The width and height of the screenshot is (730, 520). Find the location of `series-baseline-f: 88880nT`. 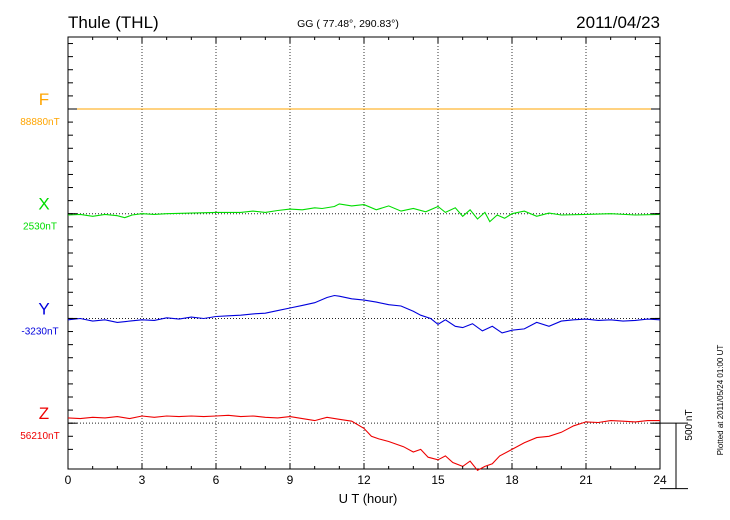

series-baseline-f: 88880nT is located at coordinates (39, 122).